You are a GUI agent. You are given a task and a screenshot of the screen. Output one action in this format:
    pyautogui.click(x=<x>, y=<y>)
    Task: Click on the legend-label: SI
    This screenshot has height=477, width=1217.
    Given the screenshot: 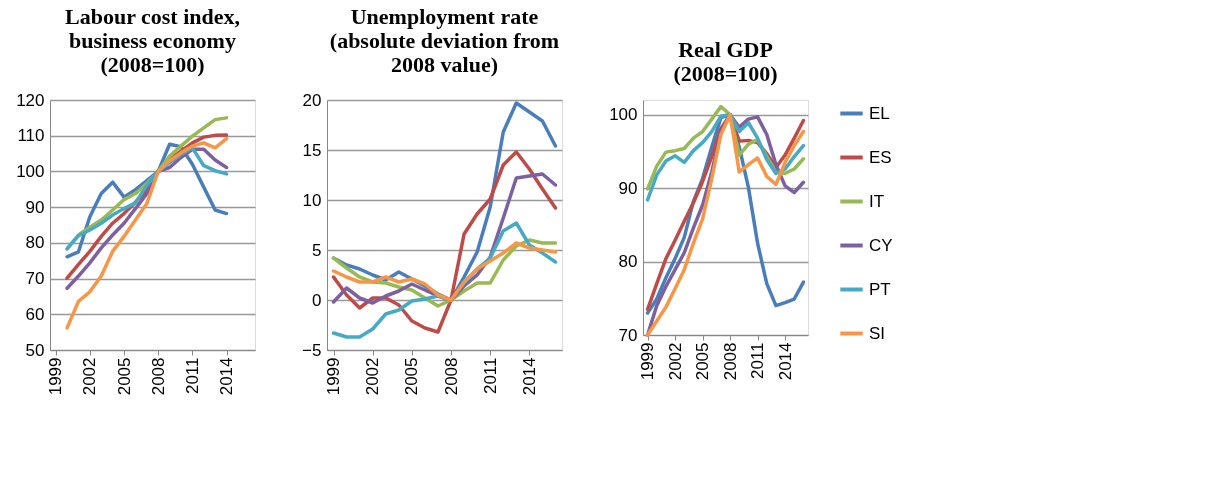 What is the action you would take?
    pyautogui.click(x=877, y=333)
    